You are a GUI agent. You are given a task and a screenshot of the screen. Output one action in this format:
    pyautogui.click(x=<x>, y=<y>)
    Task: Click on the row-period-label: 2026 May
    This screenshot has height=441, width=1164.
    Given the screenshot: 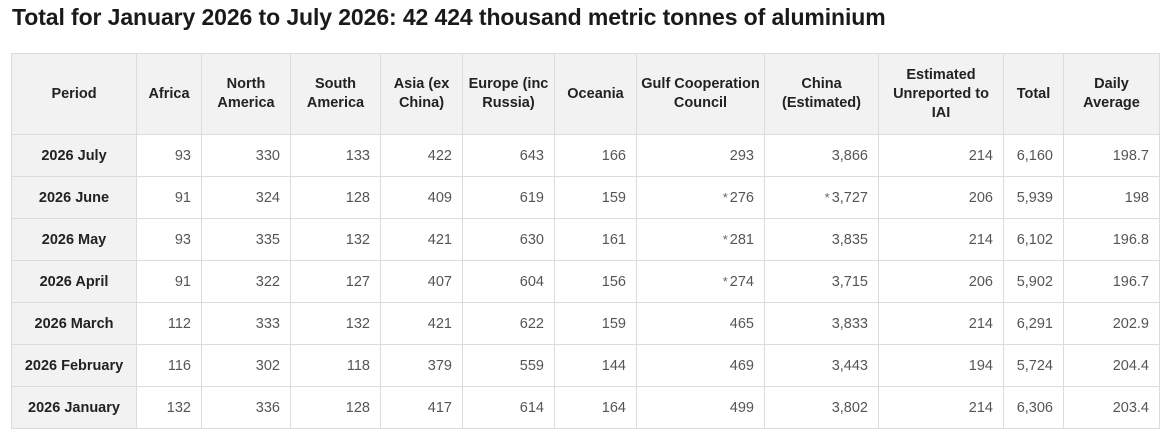 What is the action you would take?
    pyautogui.click(x=74, y=239)
    